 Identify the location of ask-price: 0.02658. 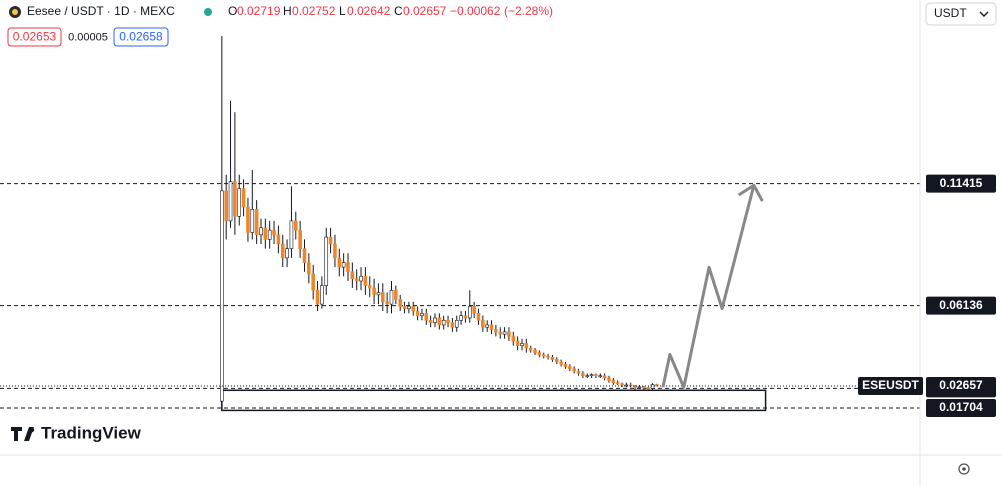
(141, 37).